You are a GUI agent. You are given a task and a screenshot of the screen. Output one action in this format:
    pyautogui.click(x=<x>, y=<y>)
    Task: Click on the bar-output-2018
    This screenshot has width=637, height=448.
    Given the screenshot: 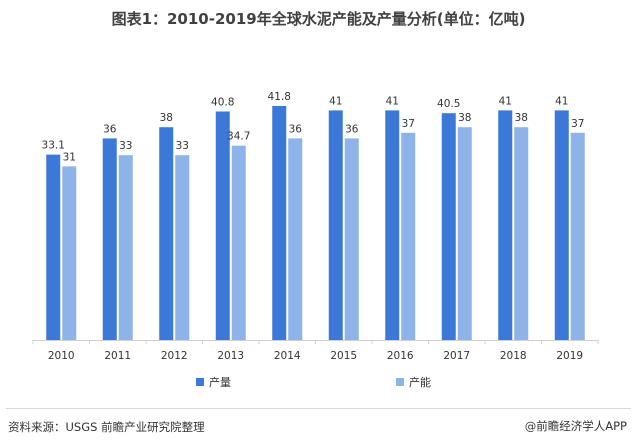 What is the action you would take?
    pyautogui.click(x=505, y=225)
    